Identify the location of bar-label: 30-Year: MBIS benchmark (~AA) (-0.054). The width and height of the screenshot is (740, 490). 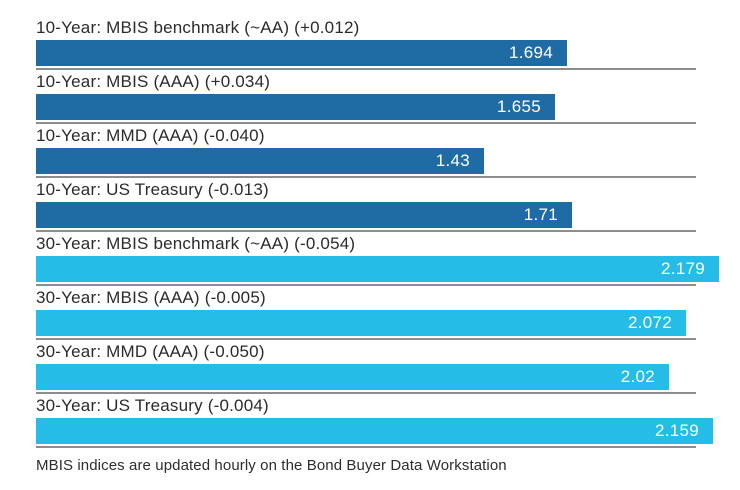
(196, 243).